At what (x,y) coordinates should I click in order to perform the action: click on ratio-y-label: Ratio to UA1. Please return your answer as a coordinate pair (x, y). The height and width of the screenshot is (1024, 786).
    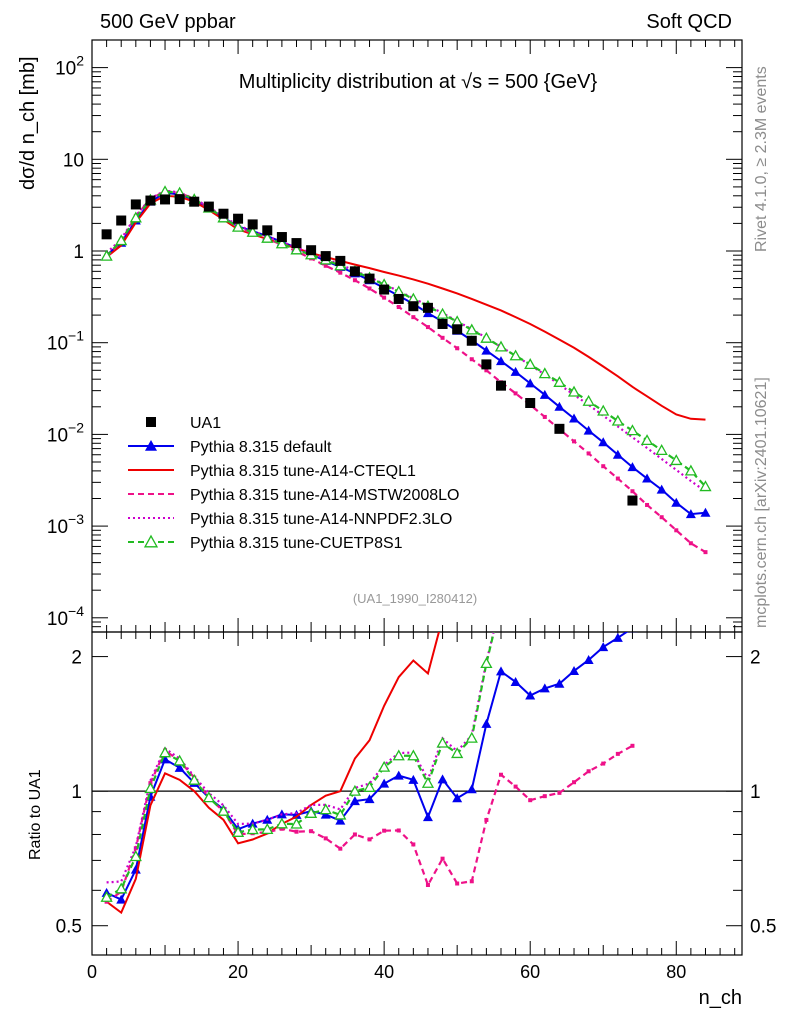
    Looking at the image, I should click on (35, 814).